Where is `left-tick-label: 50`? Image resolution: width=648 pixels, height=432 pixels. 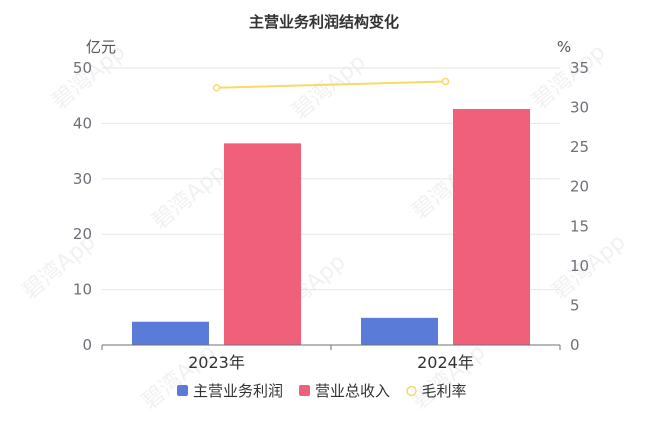
left-tick-label: 50 is located at coordinates (82, 68).